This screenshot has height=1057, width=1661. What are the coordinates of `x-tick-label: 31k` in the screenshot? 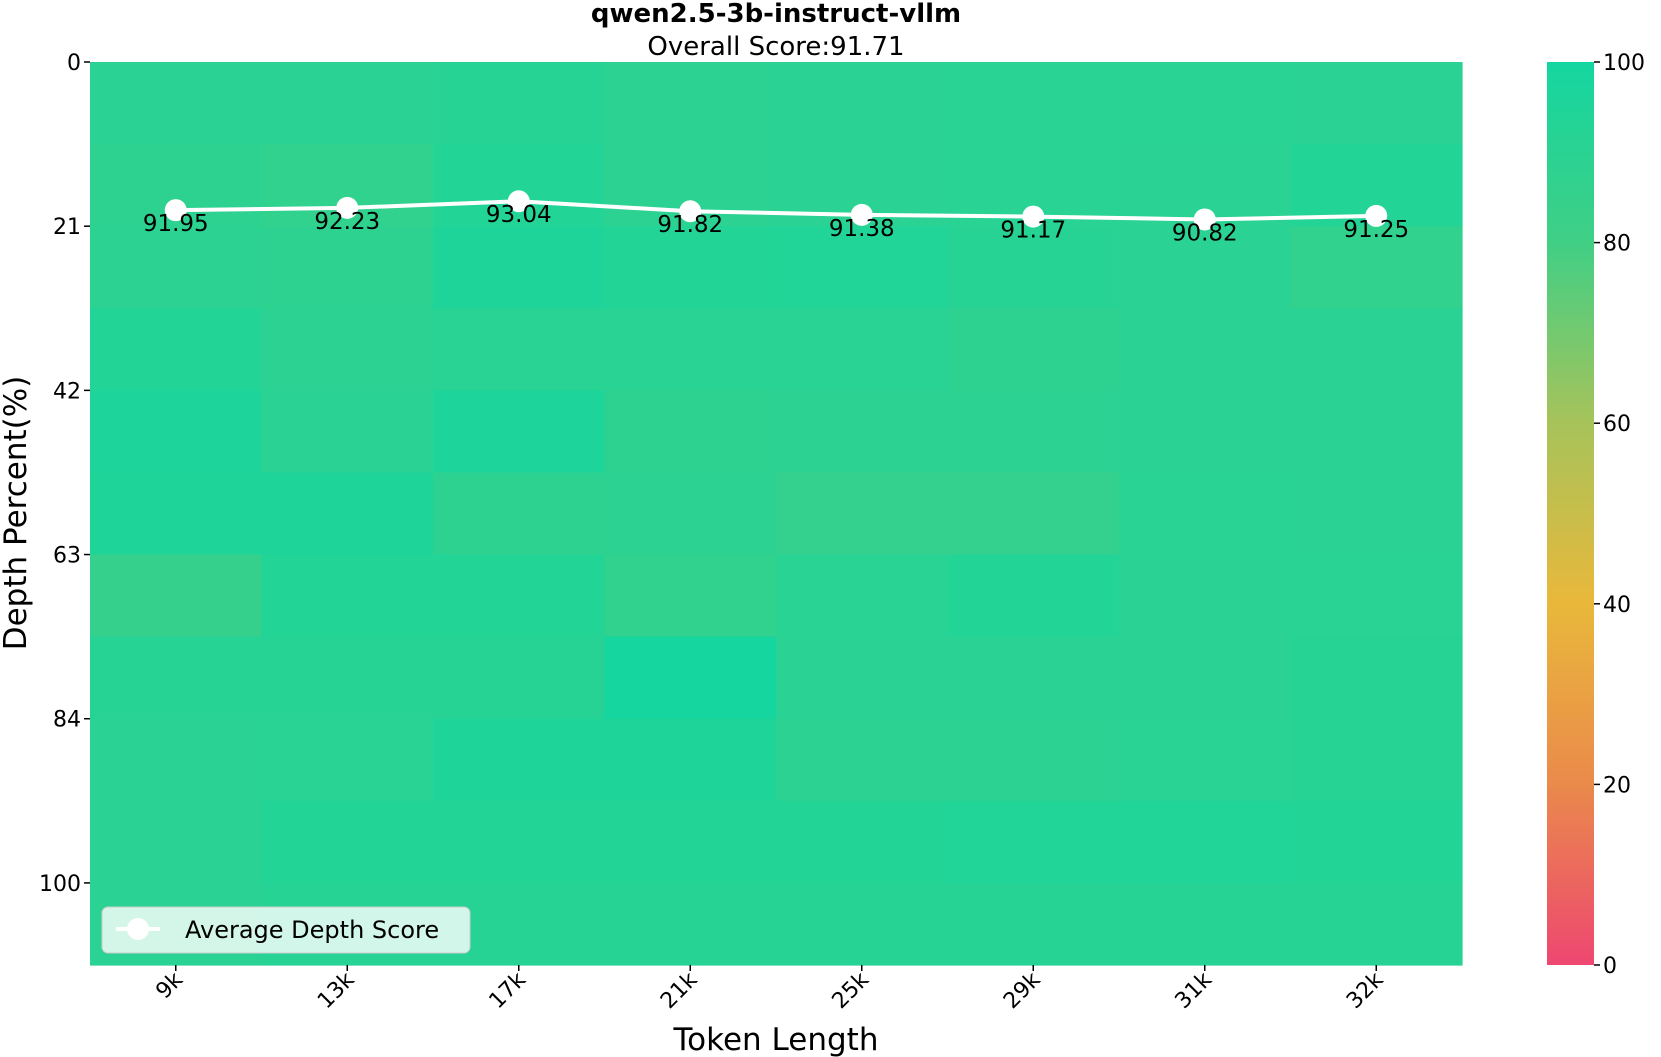 It's located at (1194, 990).